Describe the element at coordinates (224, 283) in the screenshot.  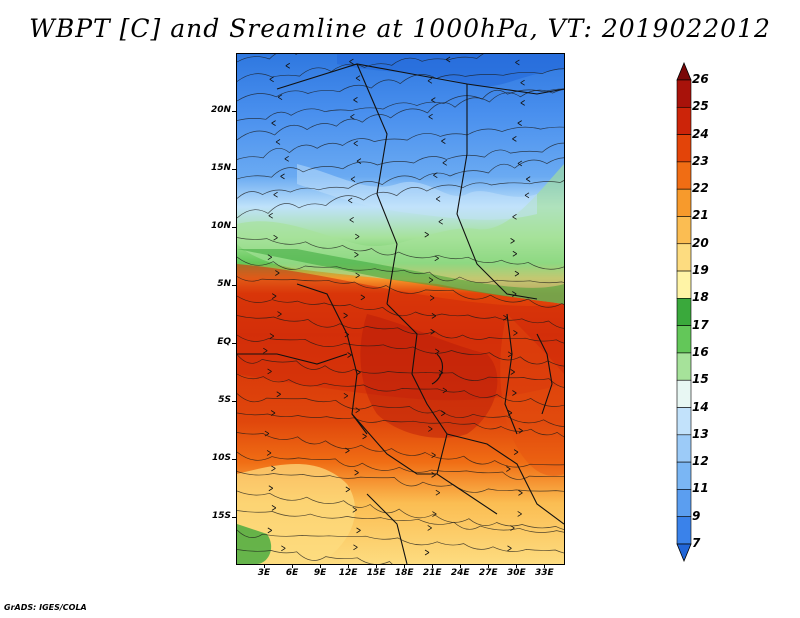
I see `lat-label: 5N` at that location.